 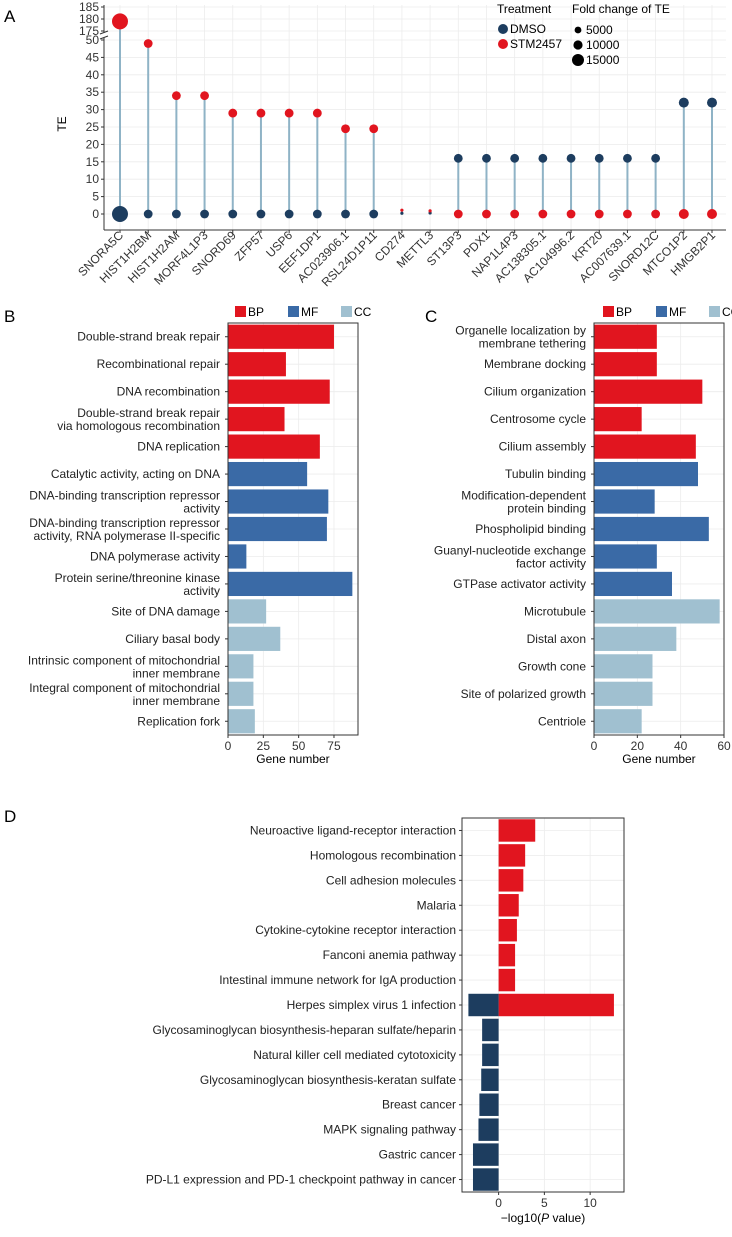 I want to click on panel-a-y-tick-label: 25, so click(x=93, y=127).